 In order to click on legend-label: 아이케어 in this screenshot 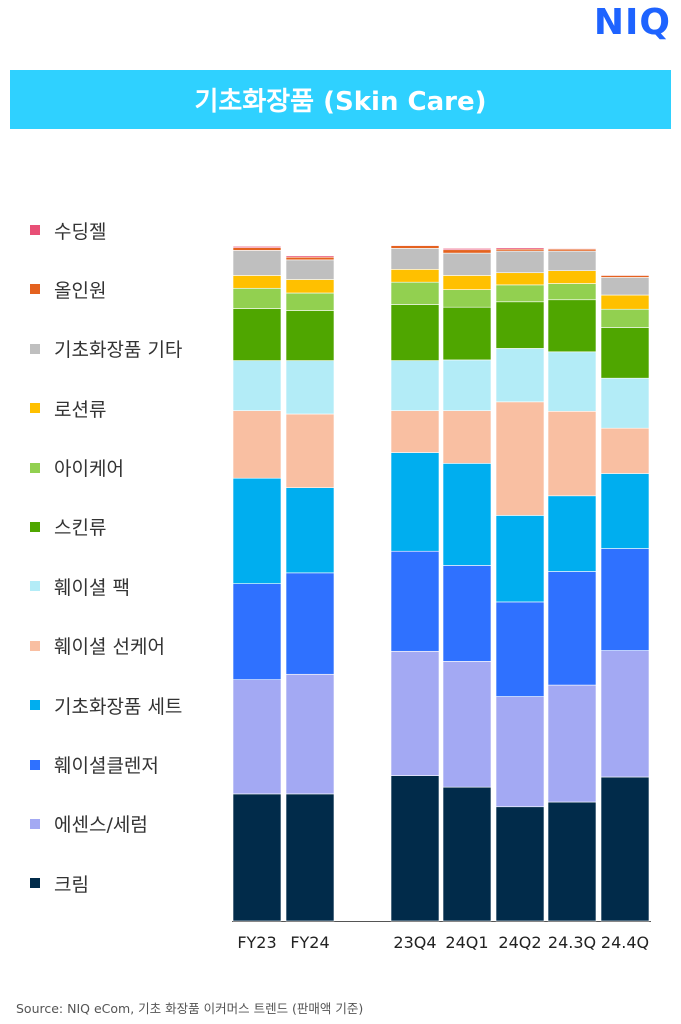, I will do `click(89, 469)`.